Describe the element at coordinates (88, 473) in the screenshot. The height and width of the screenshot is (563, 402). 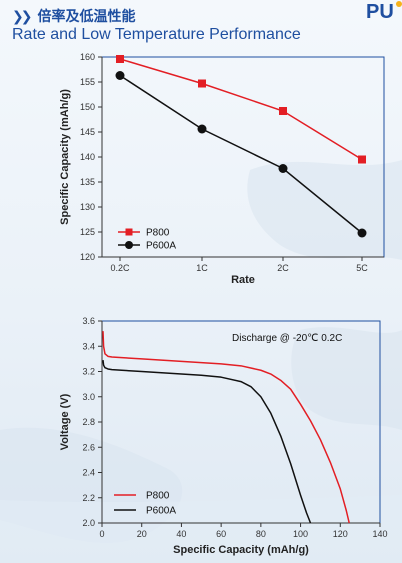
I see `chart2-y-tick-label: 2.4` at that location.